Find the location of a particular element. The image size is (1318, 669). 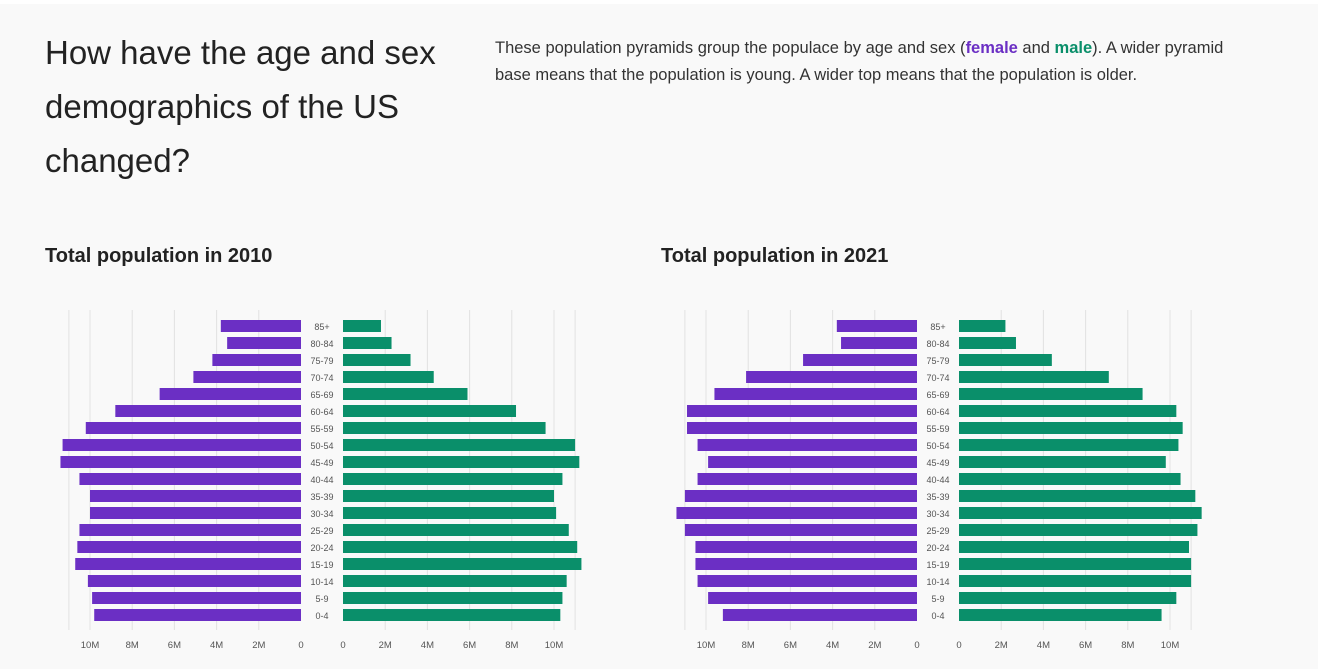

age-label: 25-29 is located at coordinates (937, 531).